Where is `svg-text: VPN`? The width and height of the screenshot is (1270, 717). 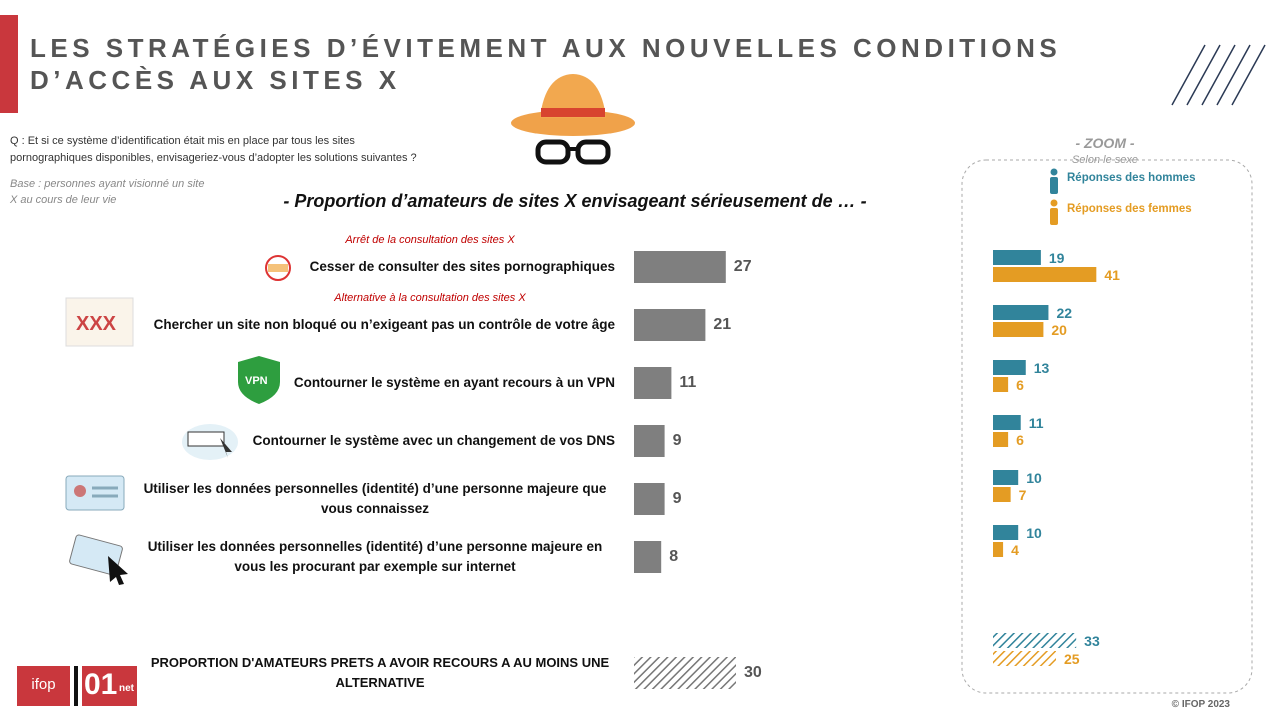 svg-text: VPN is located at coordinates (256, 381).